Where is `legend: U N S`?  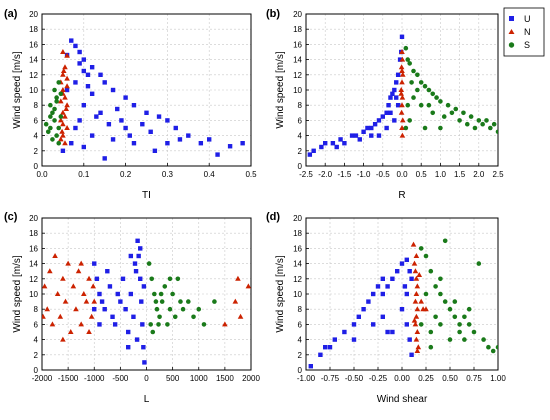
legend: U N S is located at coordinates (524, 32).